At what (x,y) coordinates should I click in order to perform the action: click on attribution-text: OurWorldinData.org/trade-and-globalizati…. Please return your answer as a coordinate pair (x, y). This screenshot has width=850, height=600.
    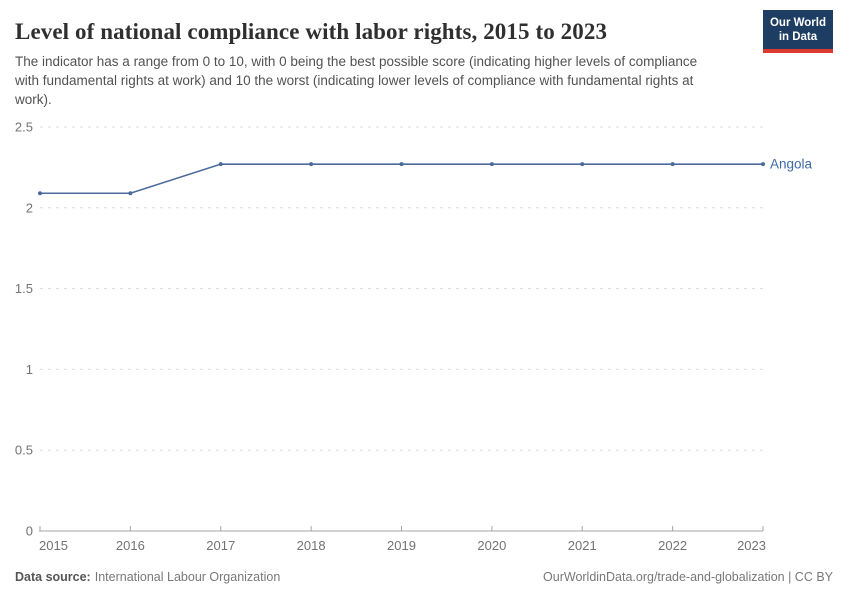
    Looking at the image, I should click on (688, 577).